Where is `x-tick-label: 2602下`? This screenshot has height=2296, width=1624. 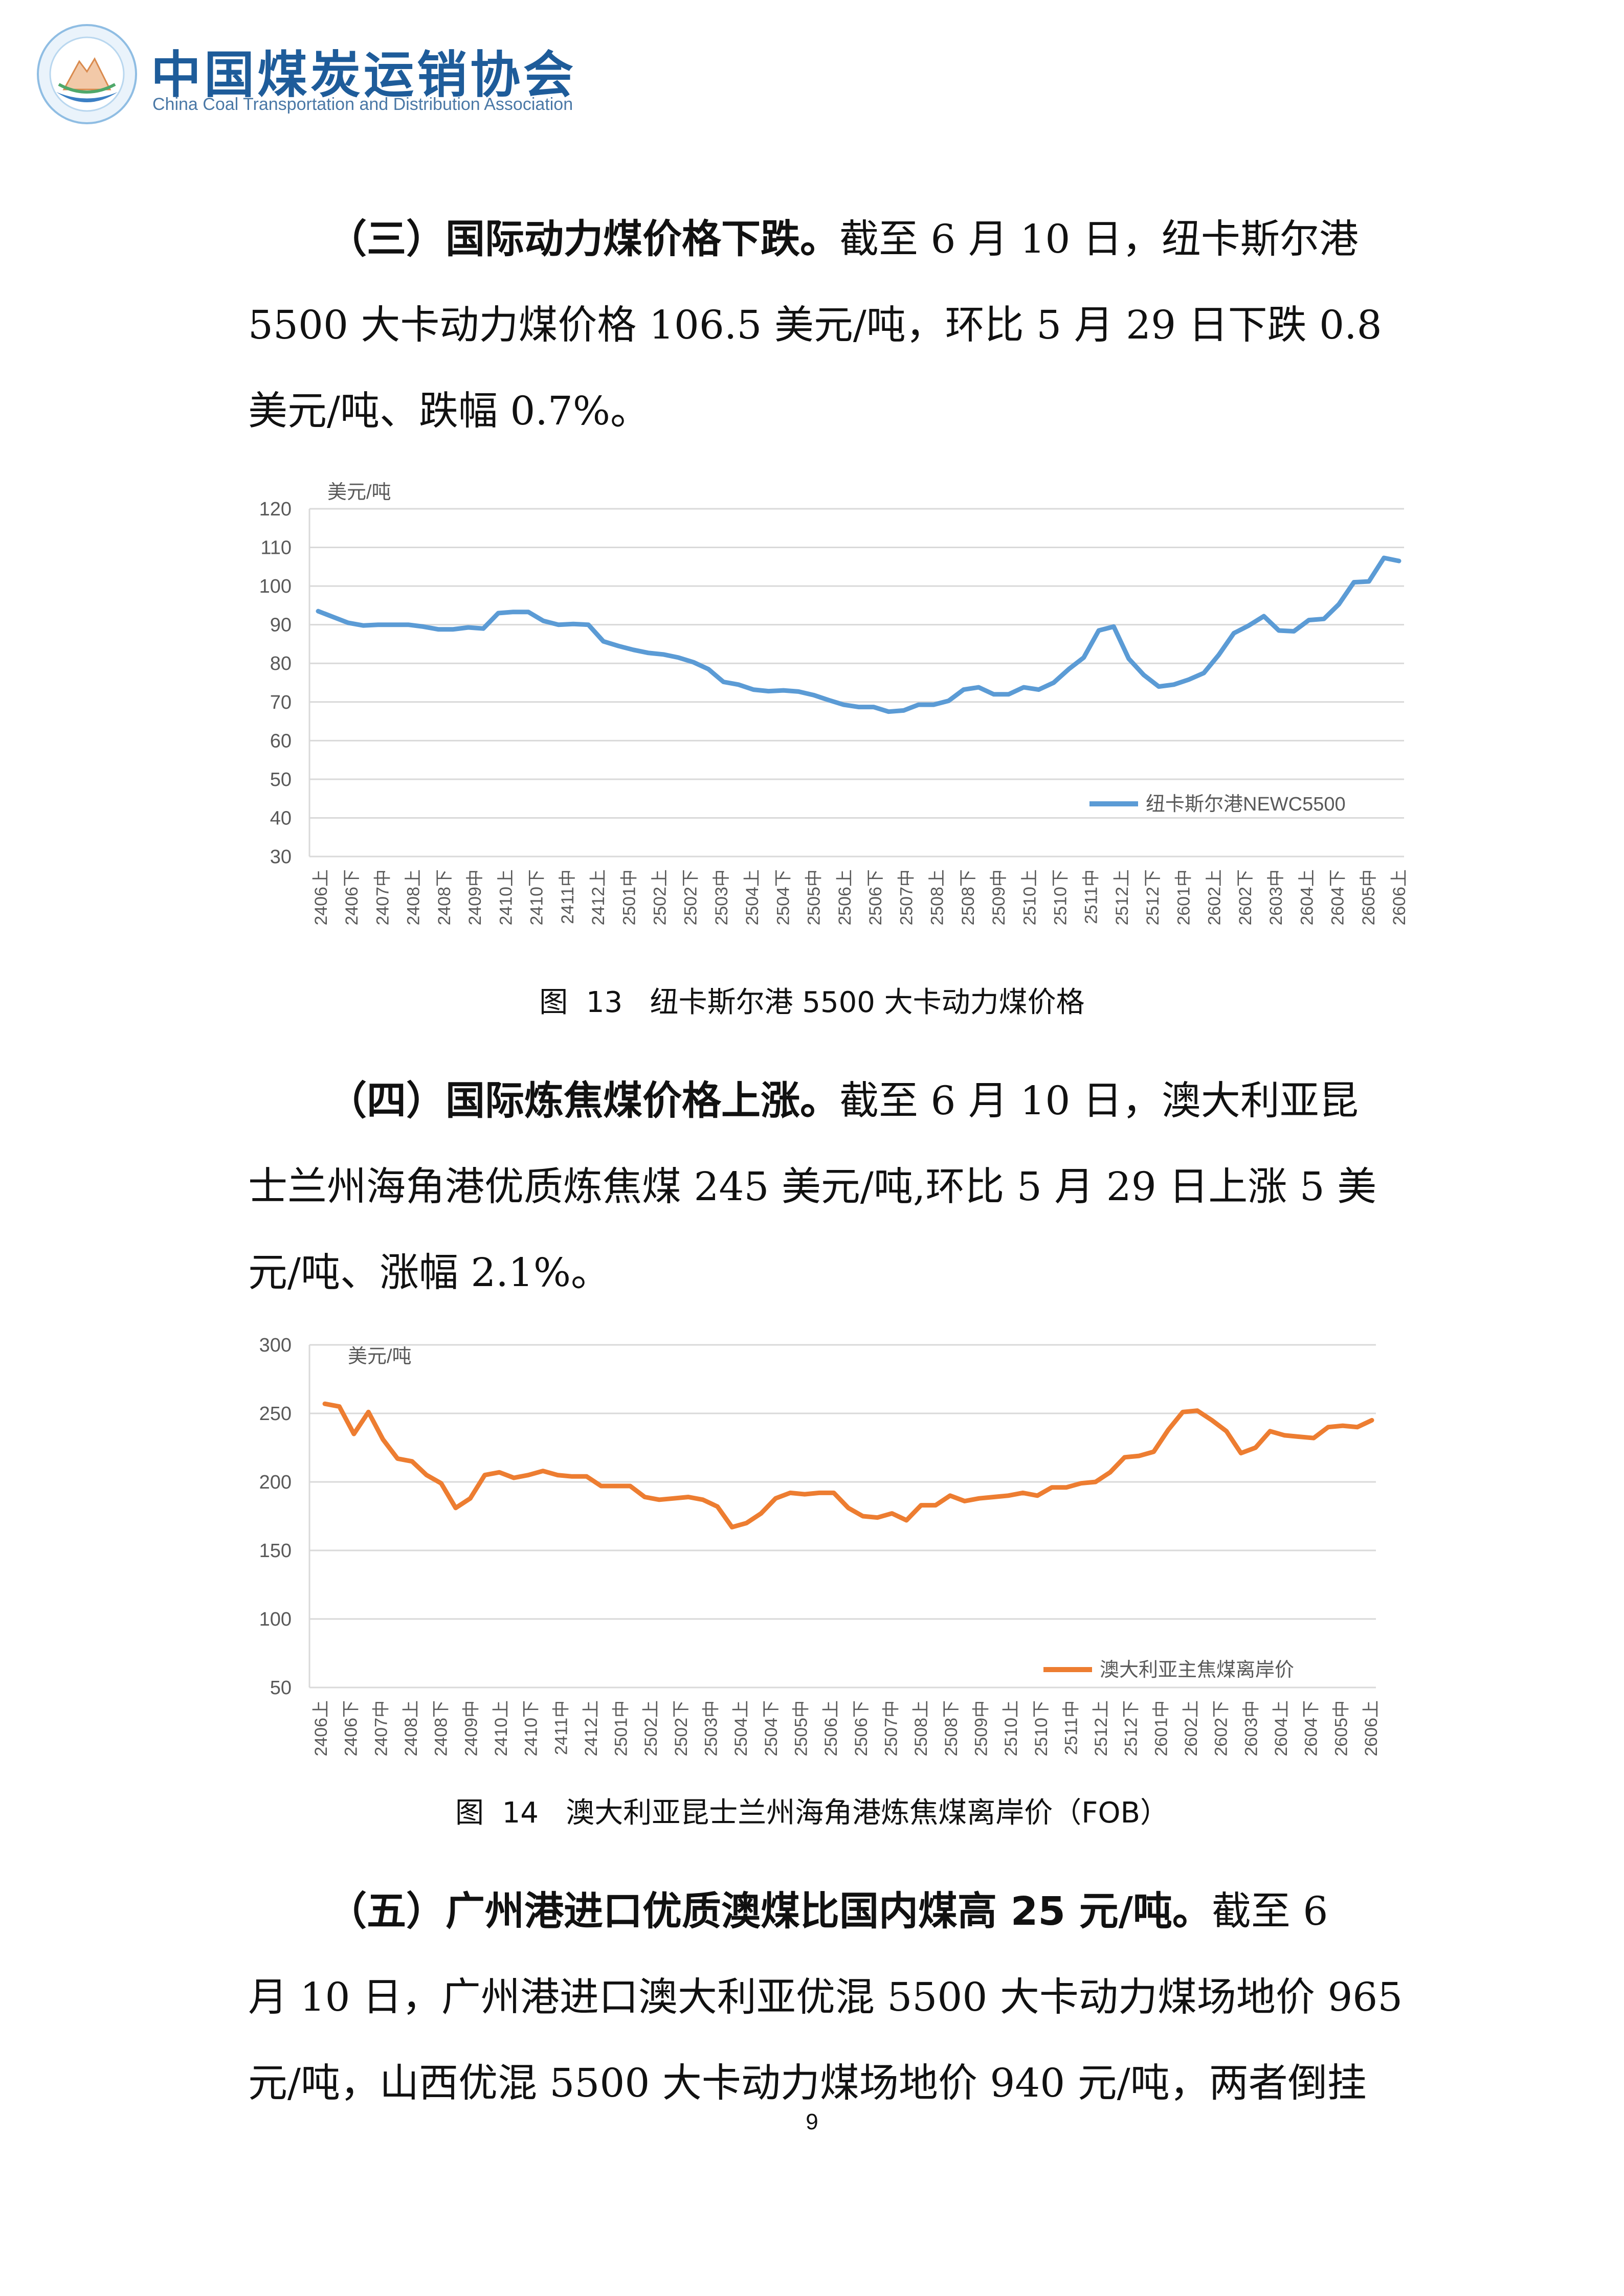
x-tick-label: 2602下 is located at coordinates (1221, 1729).